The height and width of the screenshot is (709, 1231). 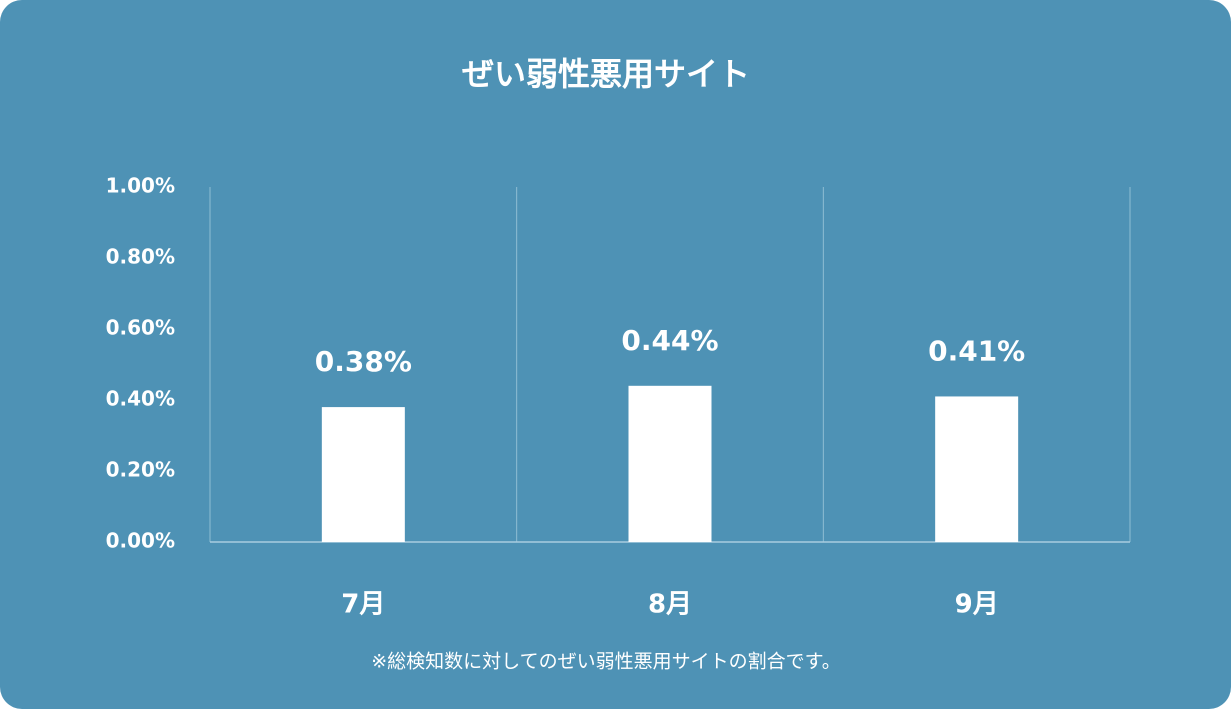 I want to click on y-tick-label: 0.00%, so click(x=140, y=541).